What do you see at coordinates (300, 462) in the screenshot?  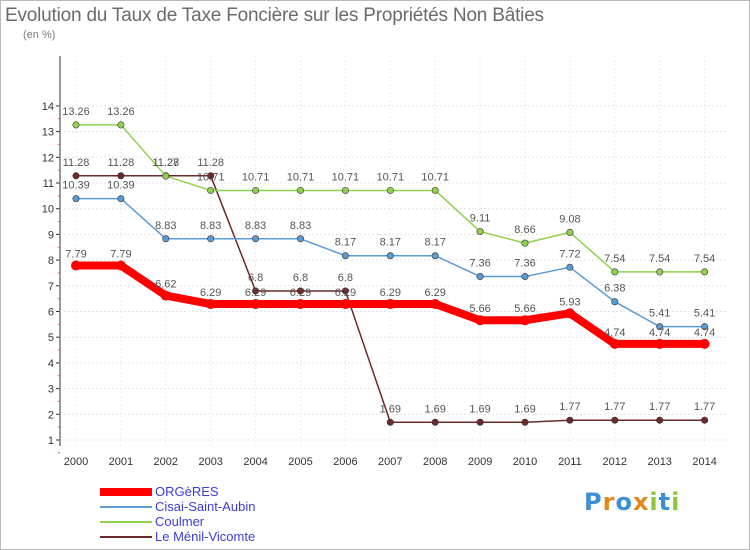 I see `x-tick-label: 2005` at bounding box center [300, 462].